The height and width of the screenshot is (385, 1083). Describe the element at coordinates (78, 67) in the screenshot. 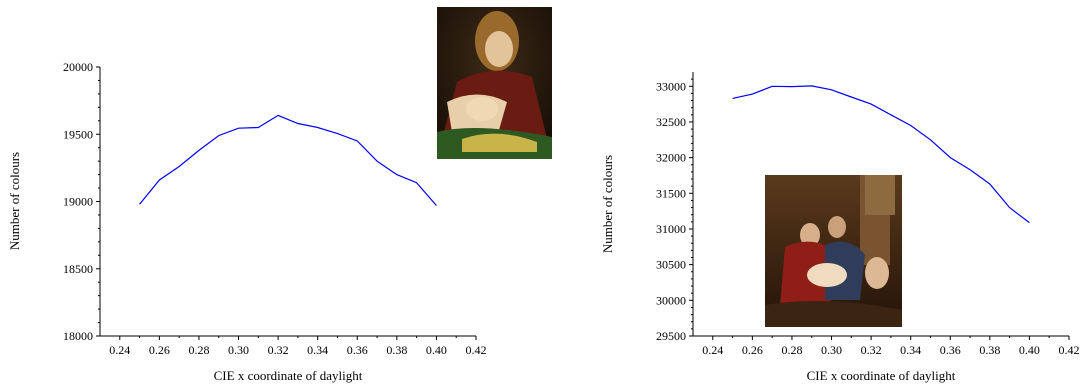

I see `y-tick-label: 20000` at that location.